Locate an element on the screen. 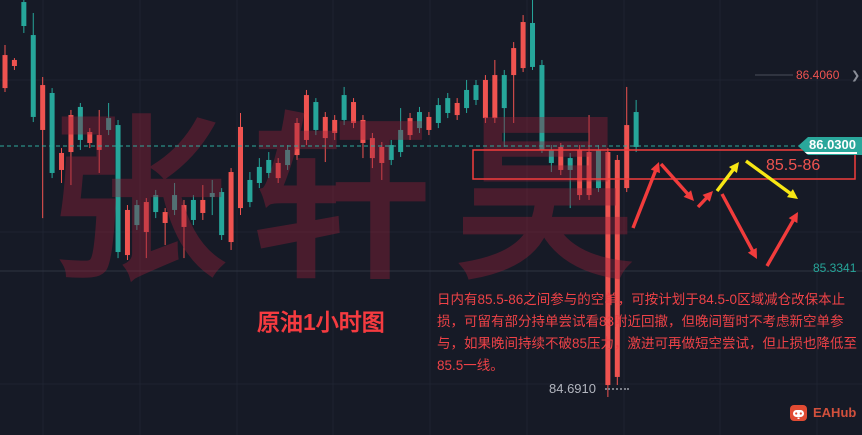  brand-badge: EAHub is located at coordinates (823, 412).